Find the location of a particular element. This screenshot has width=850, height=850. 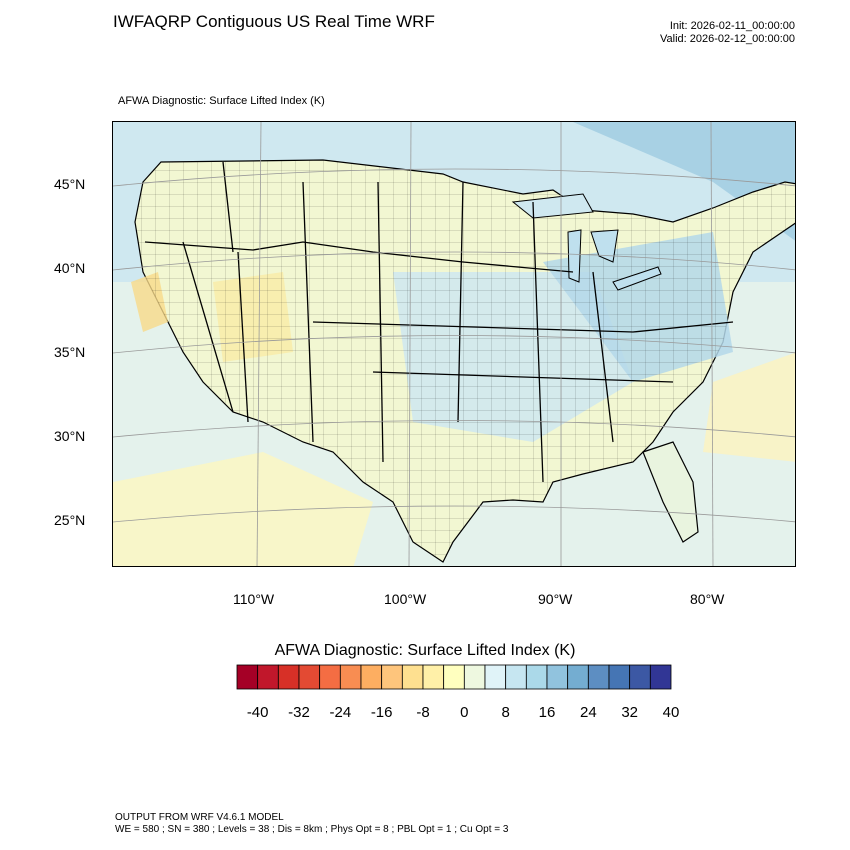

colorbar-tick-label: 8 is located at coordinates (505, 712).